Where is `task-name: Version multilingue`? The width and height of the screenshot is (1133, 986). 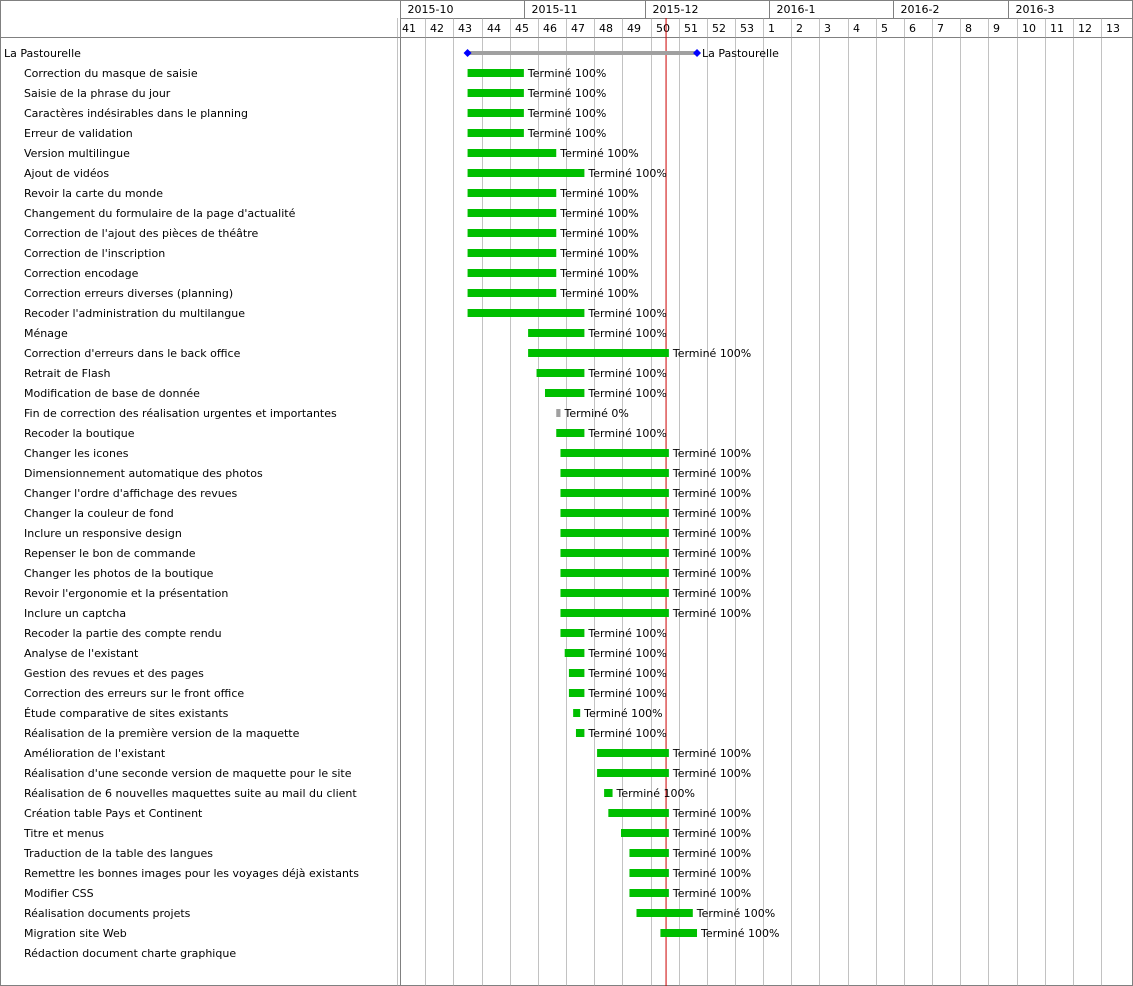 task-name: Version multilingue is located at coordinates (77, 153).